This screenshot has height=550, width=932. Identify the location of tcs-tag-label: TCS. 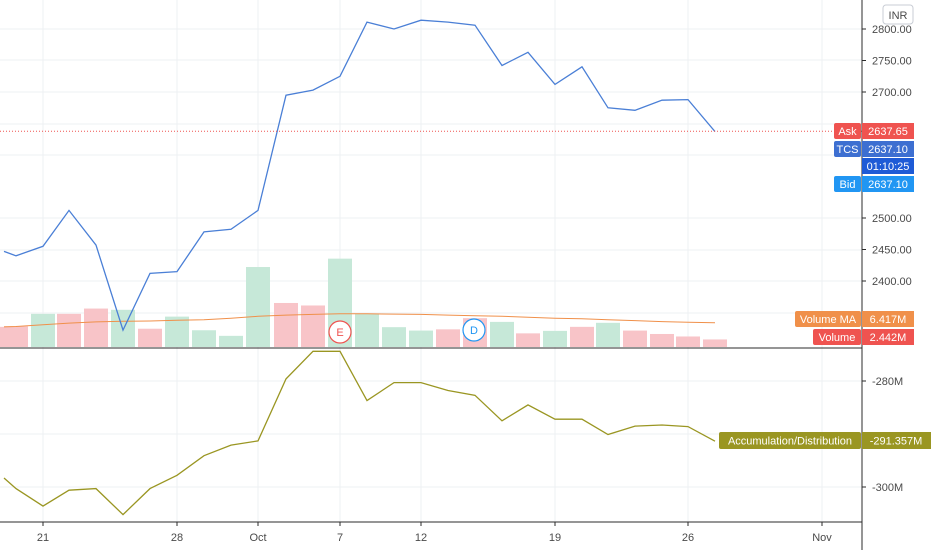
(848, 150).